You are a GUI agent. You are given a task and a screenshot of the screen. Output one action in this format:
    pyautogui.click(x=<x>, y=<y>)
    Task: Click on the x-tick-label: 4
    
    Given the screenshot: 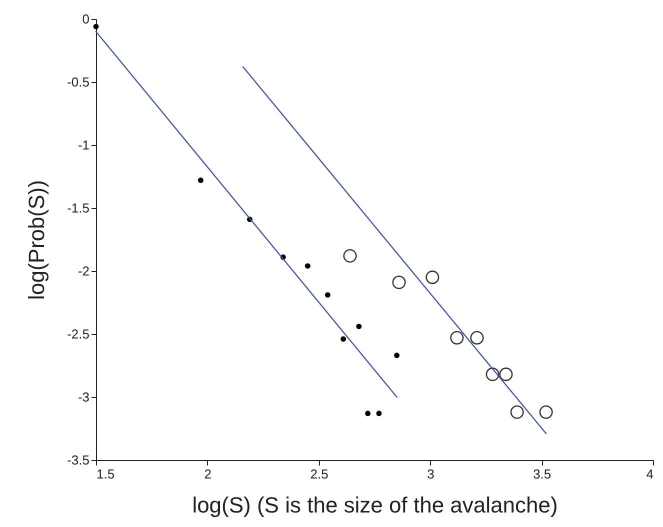 What is the action you would take?
    pyautogui.click(x=650, y=474)
    